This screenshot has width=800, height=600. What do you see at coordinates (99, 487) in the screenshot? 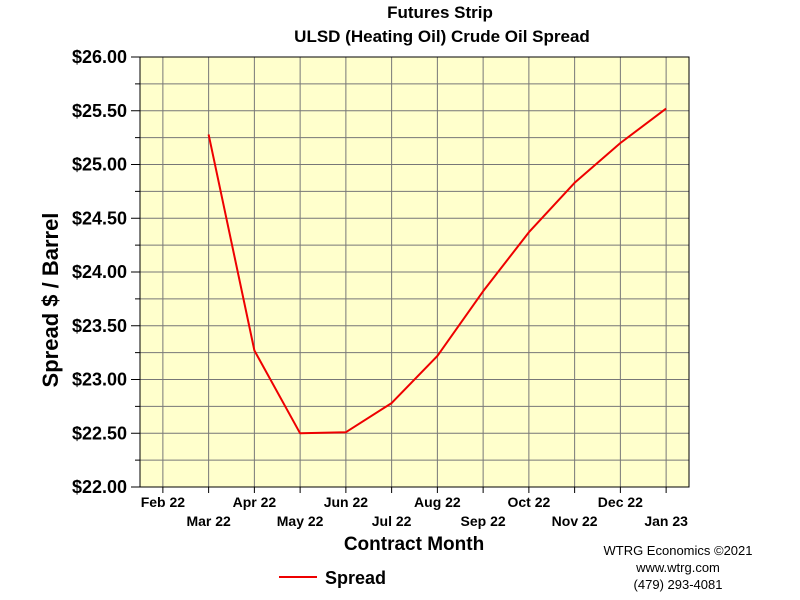
I see `y-tick-label: $22.00` at bounding box center [99, 487].